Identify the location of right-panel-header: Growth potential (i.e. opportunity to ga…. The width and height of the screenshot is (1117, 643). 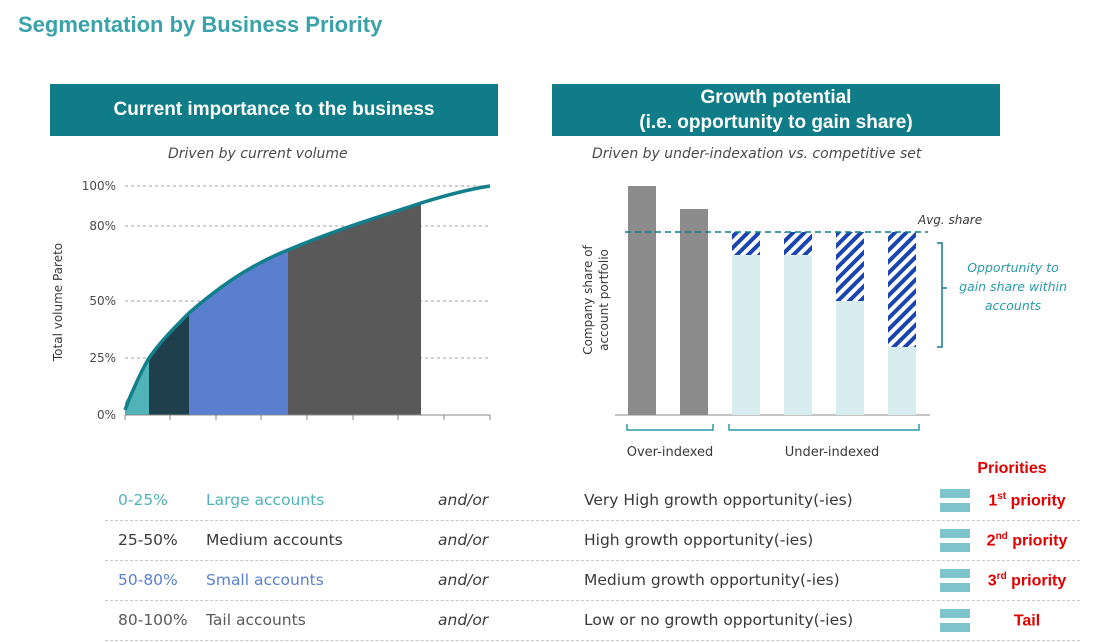
(776, 110).